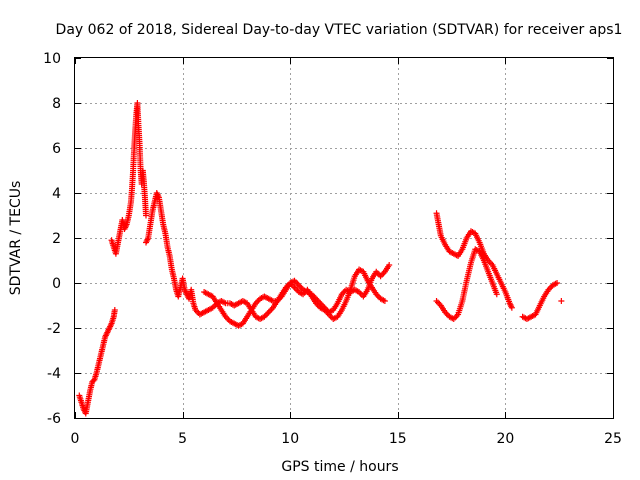 Image resolution: width=640 pixels, height=480 pixels. Describe the element at coordinates (182, 439) in the screenshot. I see `x-tick-label: 5` at that location.